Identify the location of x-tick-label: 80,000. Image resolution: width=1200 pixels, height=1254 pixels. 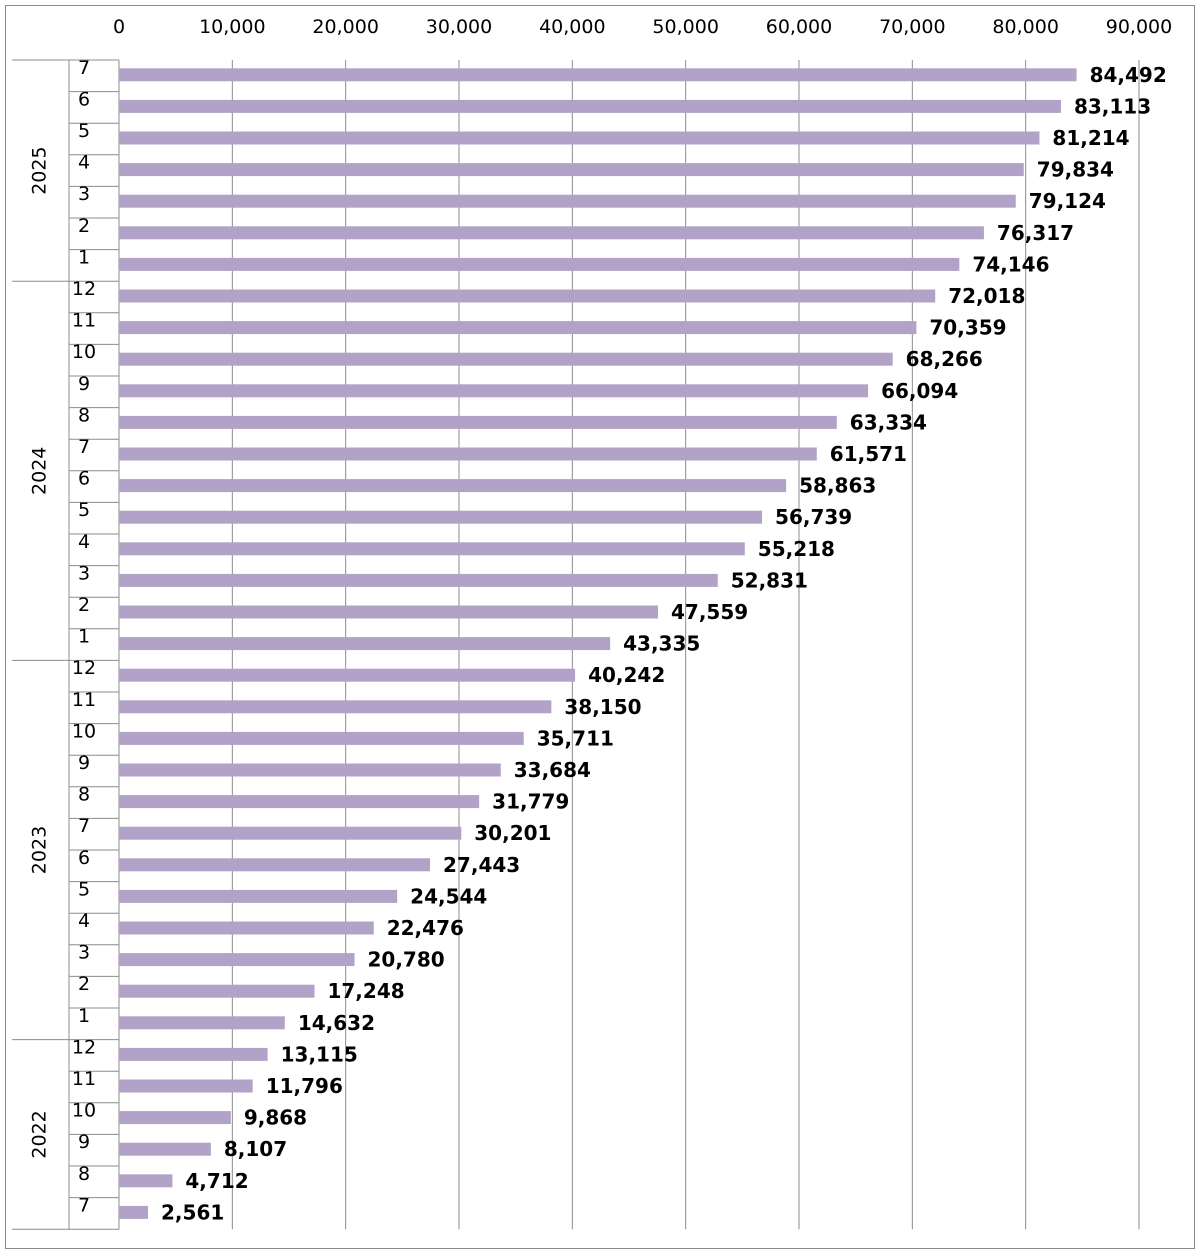
(1025, 27).